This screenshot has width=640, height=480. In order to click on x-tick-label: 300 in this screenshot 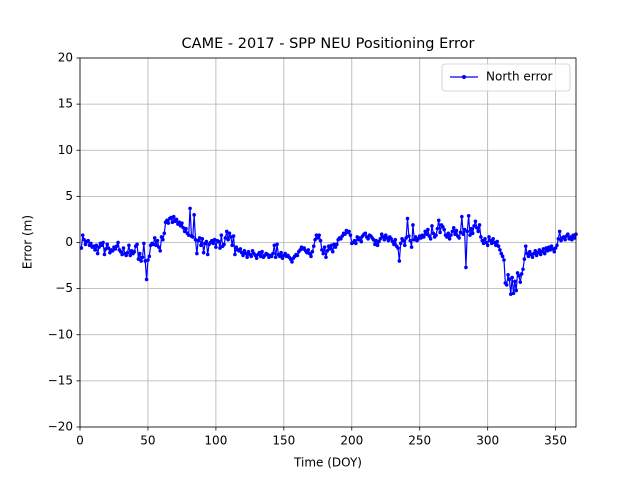, I will do `click(487, 441)`.